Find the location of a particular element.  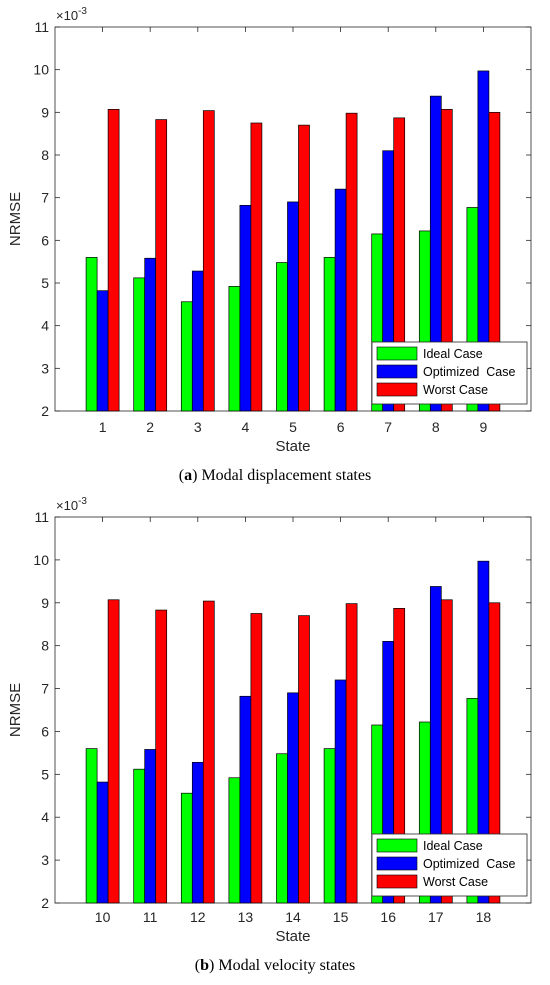

caption-a: (a) Modal displacement states is located at coordinates (275, 476).